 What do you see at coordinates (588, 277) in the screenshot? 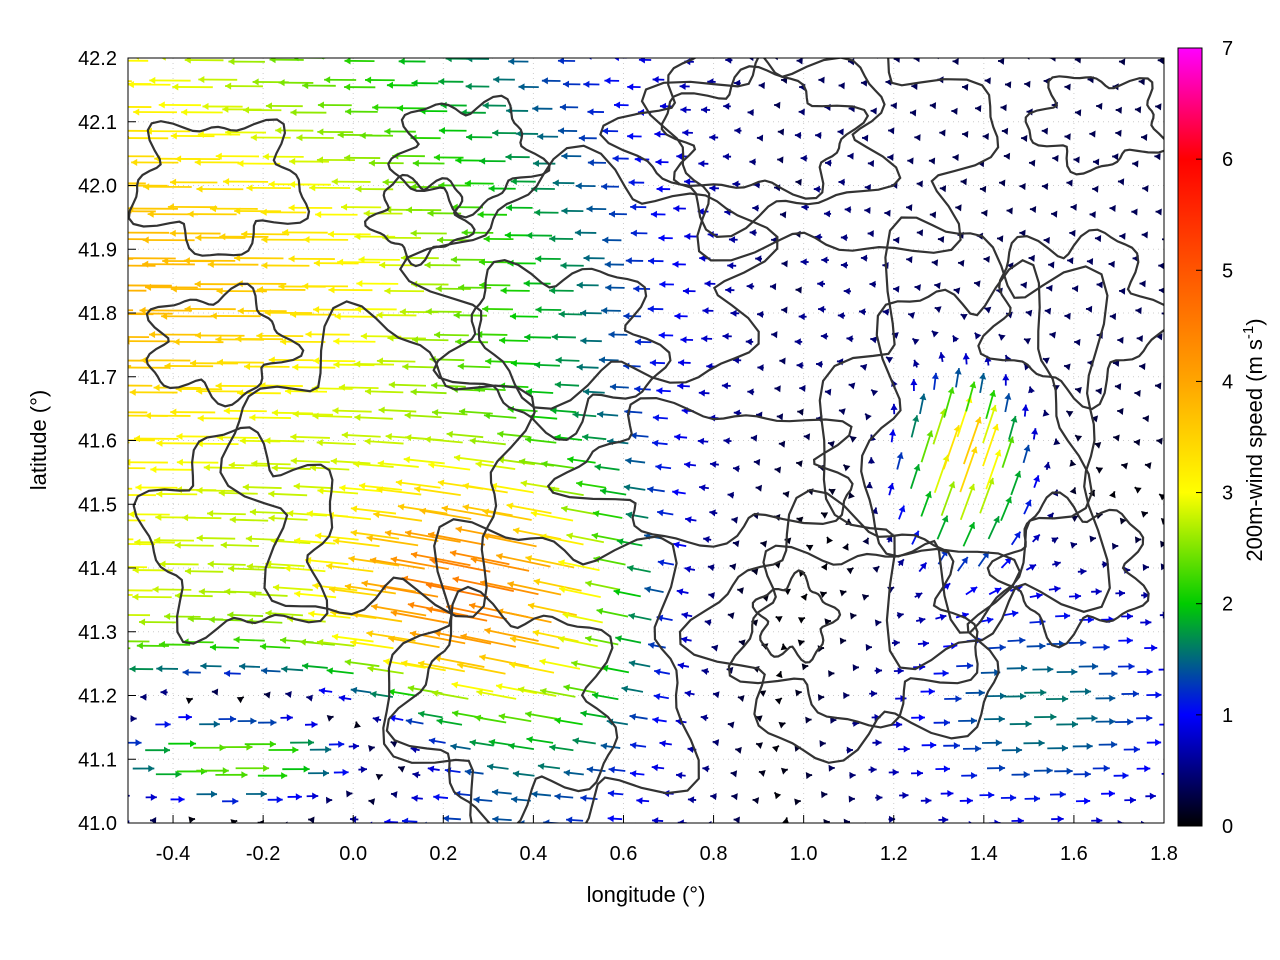
I see `terrain-contour-line` at bounding box center [588, 277].